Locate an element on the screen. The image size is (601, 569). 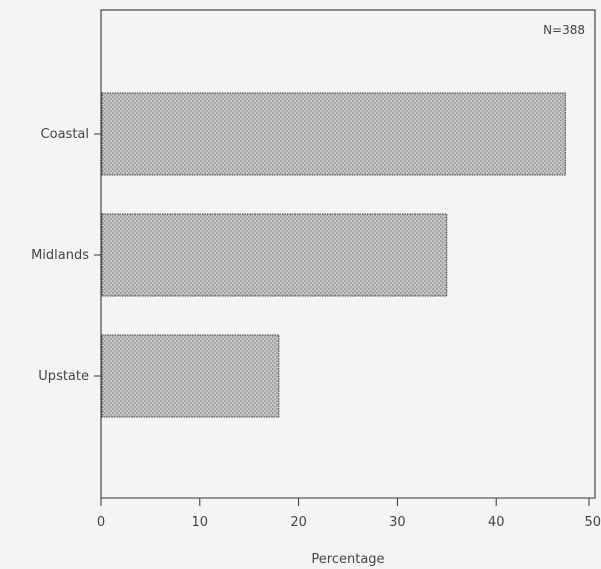
y-tick-label: Upstate is located at coordinates (63, 376).